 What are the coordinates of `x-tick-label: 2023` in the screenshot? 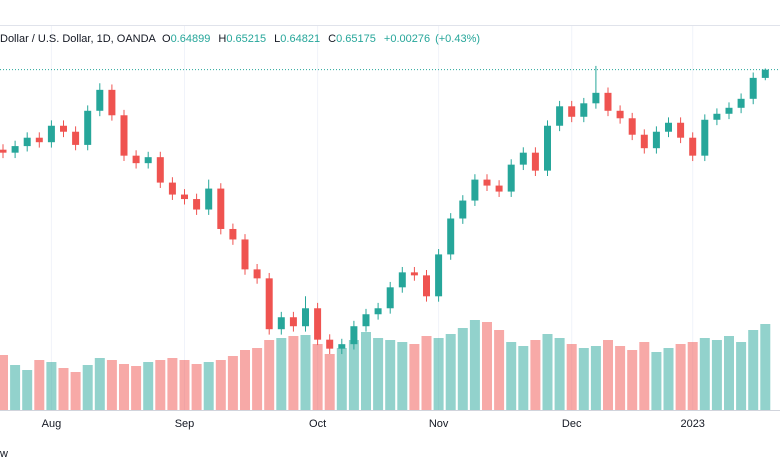 It's located at (692, 424).